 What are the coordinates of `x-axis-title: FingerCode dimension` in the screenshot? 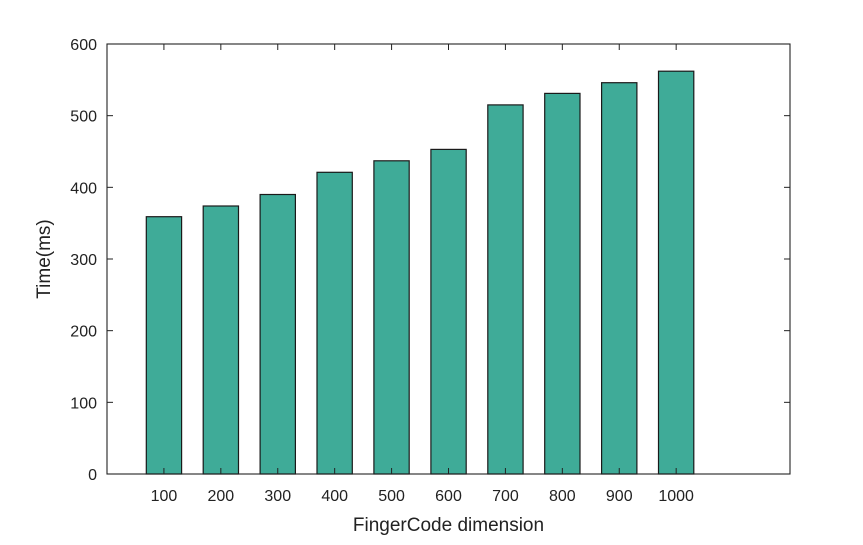 It's located at (448, 525).